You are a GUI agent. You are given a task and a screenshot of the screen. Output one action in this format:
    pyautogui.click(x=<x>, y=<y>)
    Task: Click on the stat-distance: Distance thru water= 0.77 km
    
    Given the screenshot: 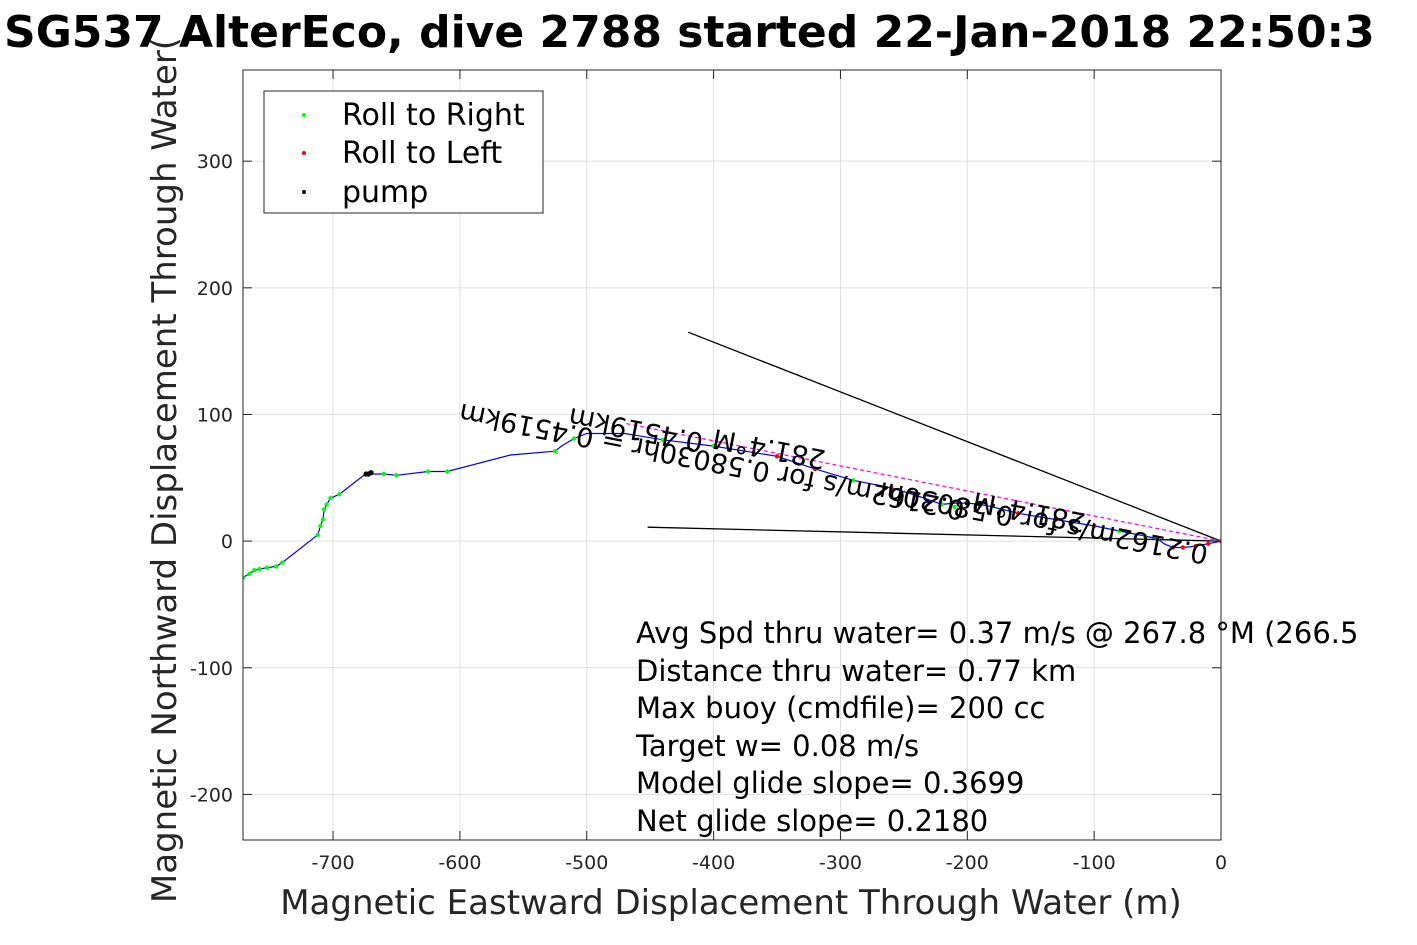 What is the action you would take?
    pyautogui.click(x=856, y=671)
    